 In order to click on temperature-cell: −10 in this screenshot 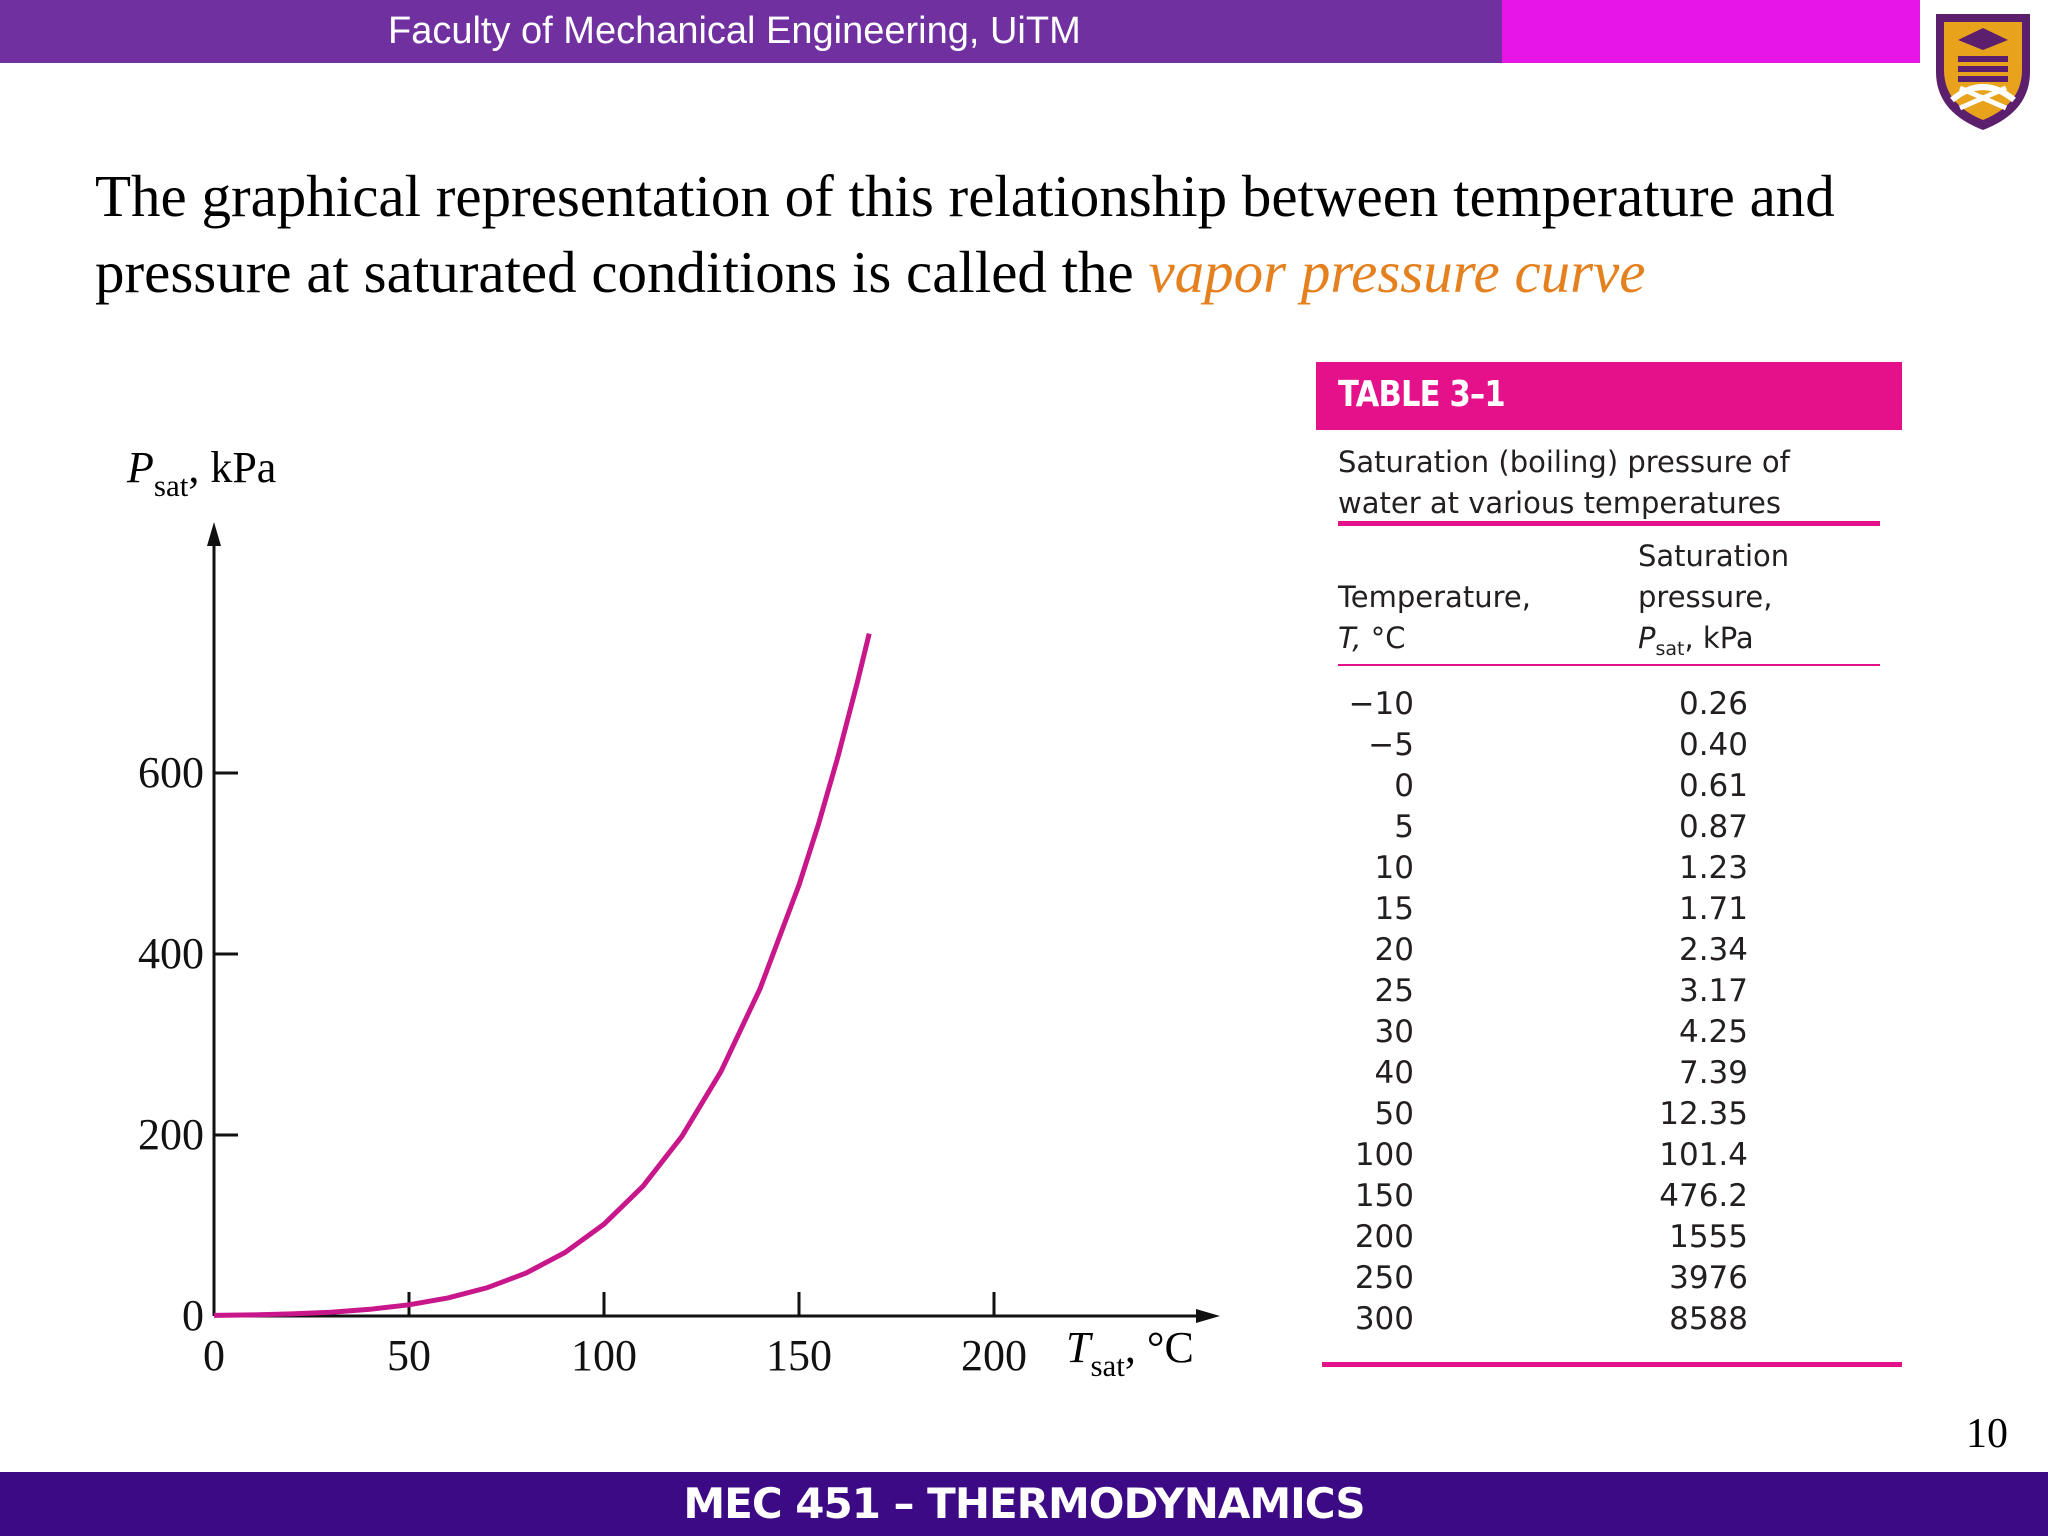, I will do `click(1381, 704)`.